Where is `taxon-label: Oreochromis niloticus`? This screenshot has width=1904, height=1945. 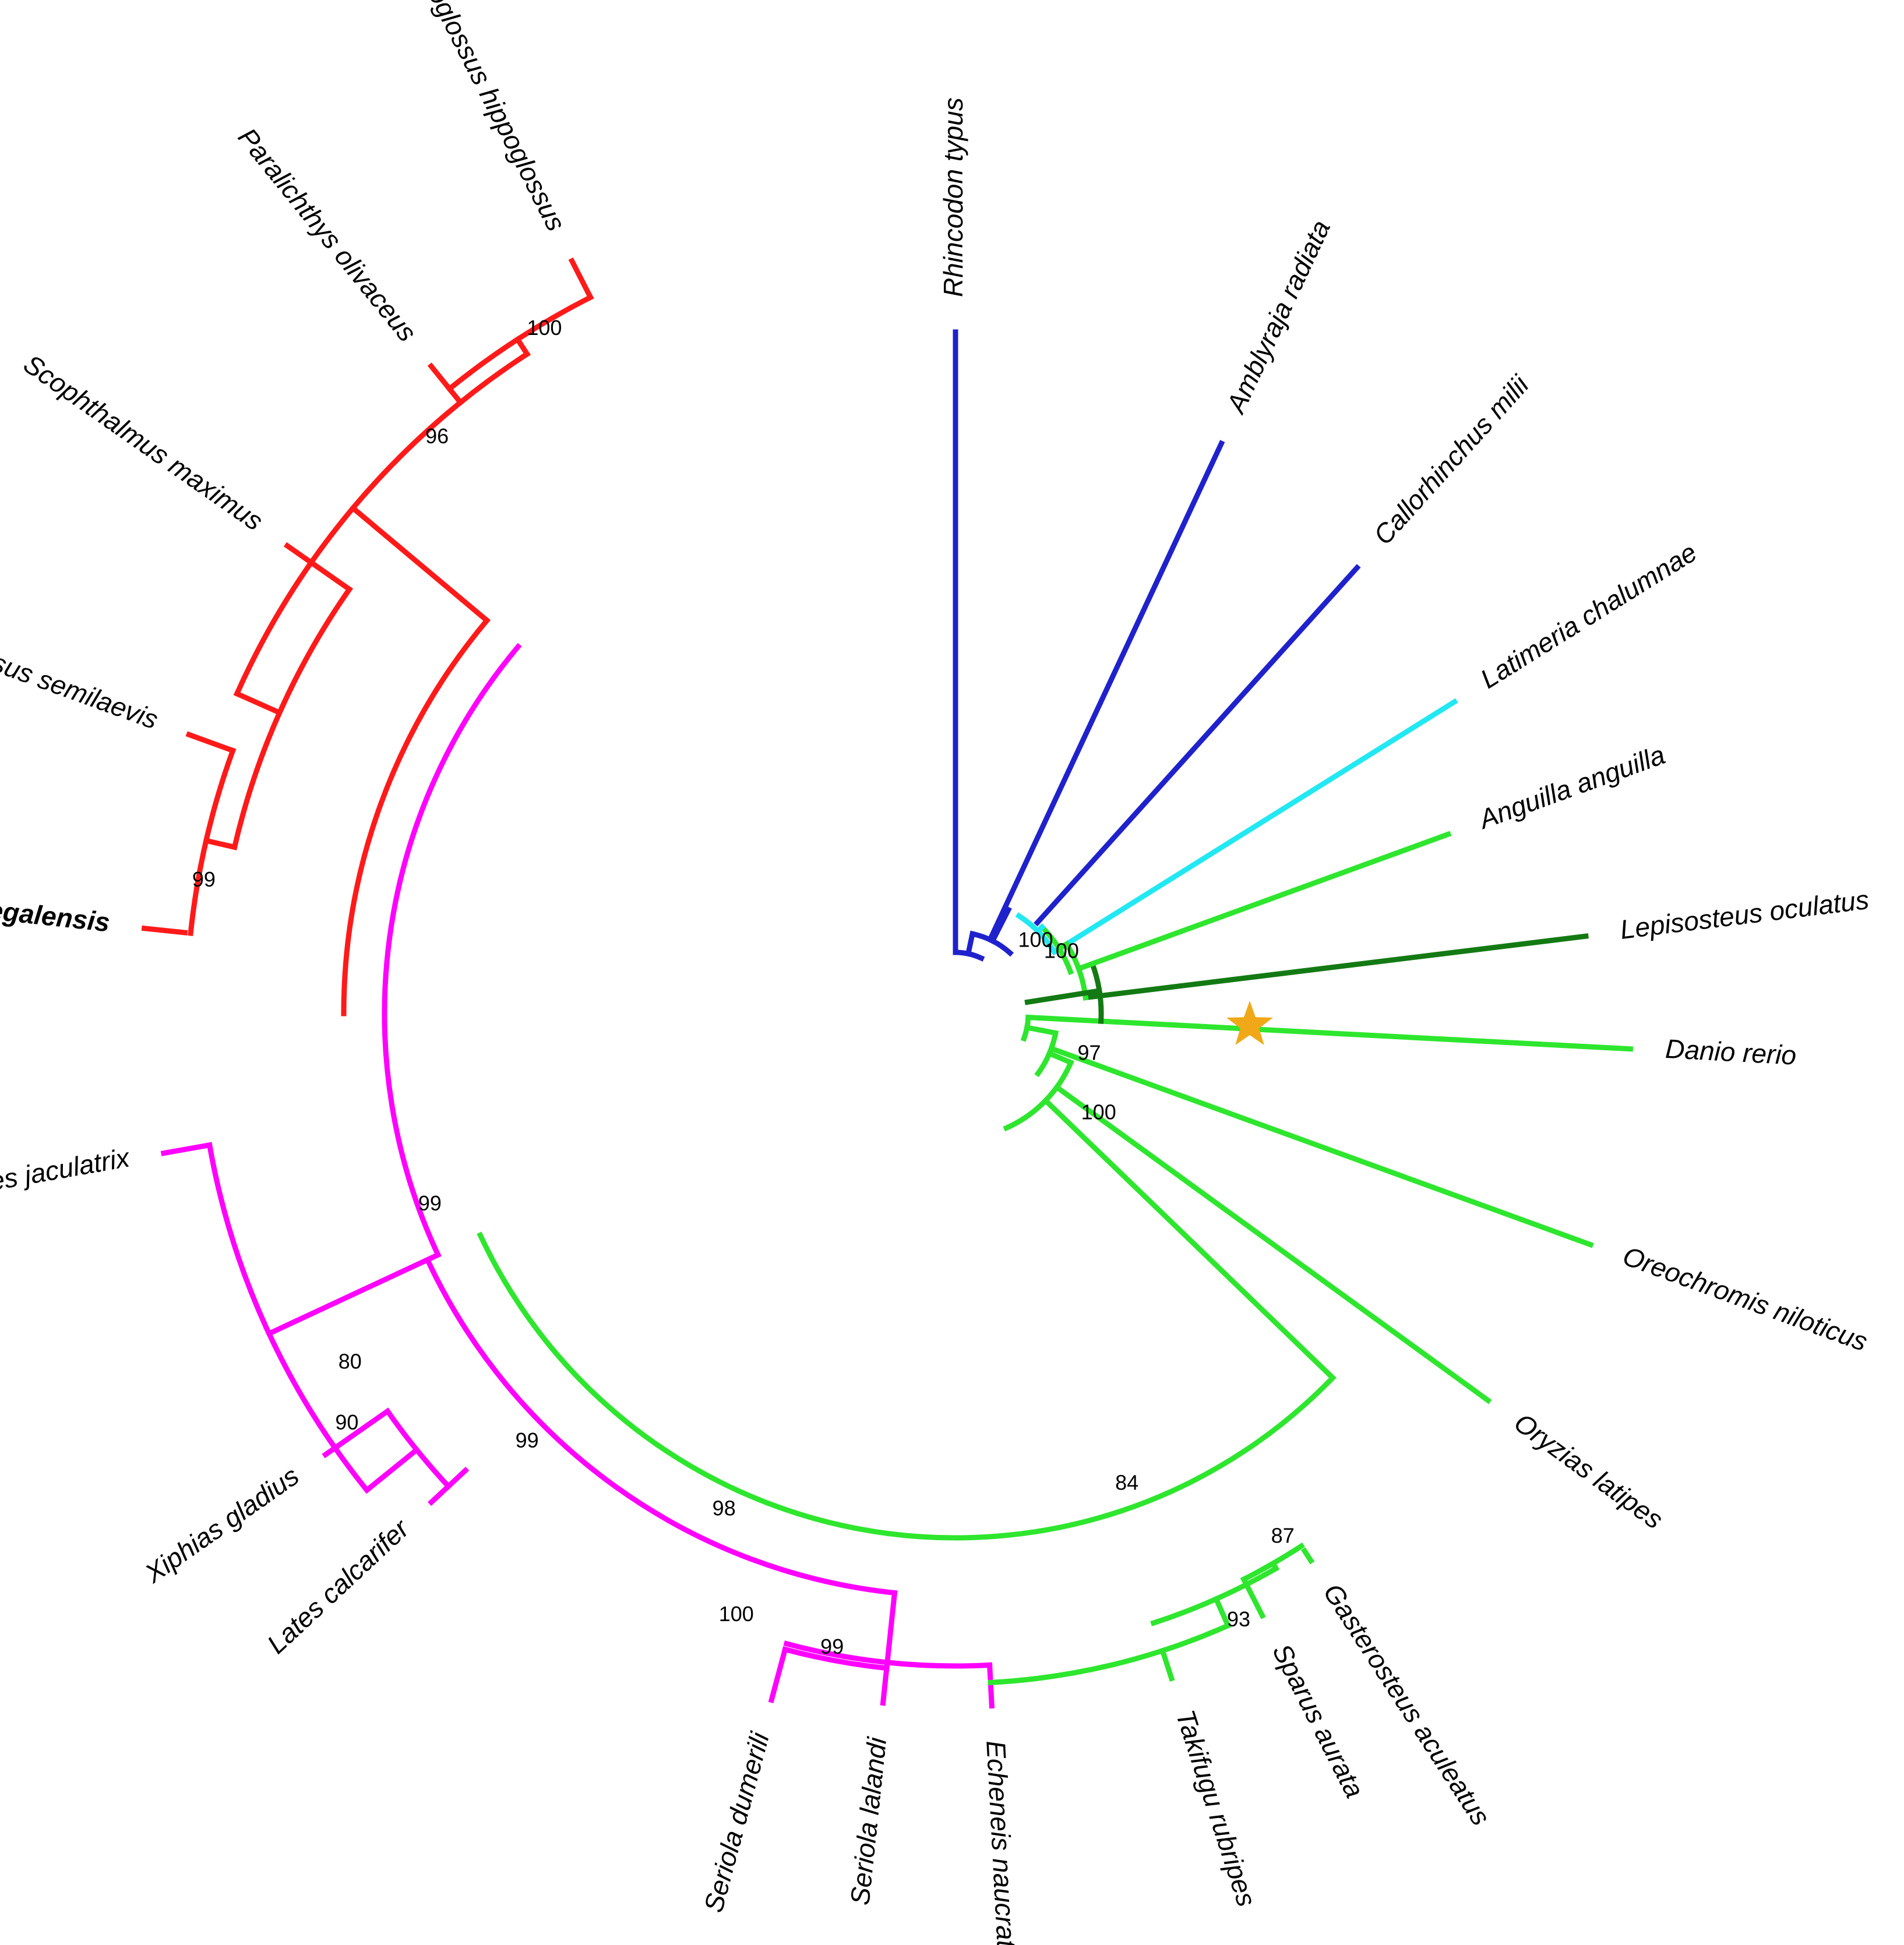 taxon-label: Oreochromis niloticus is located at coordinates (1745, 1299).